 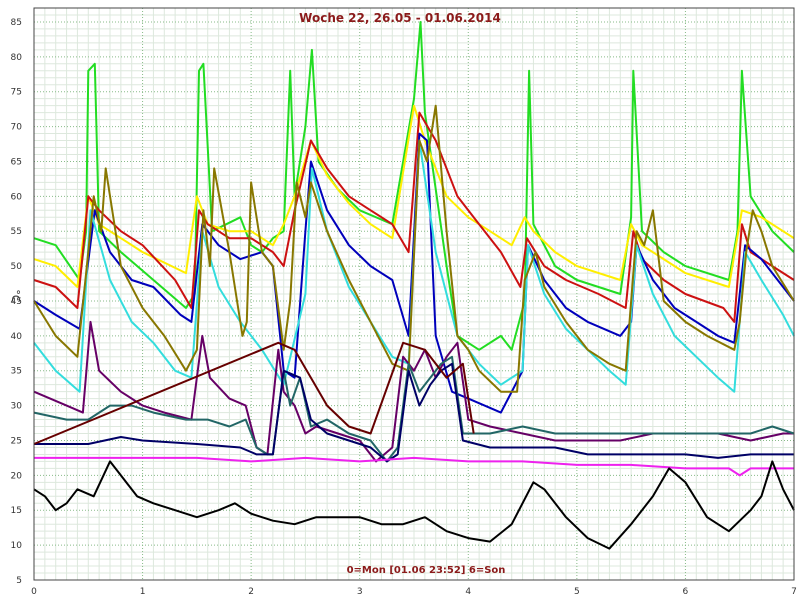 I want to click on x-tick-label: 6, so click(x=686, y=592).